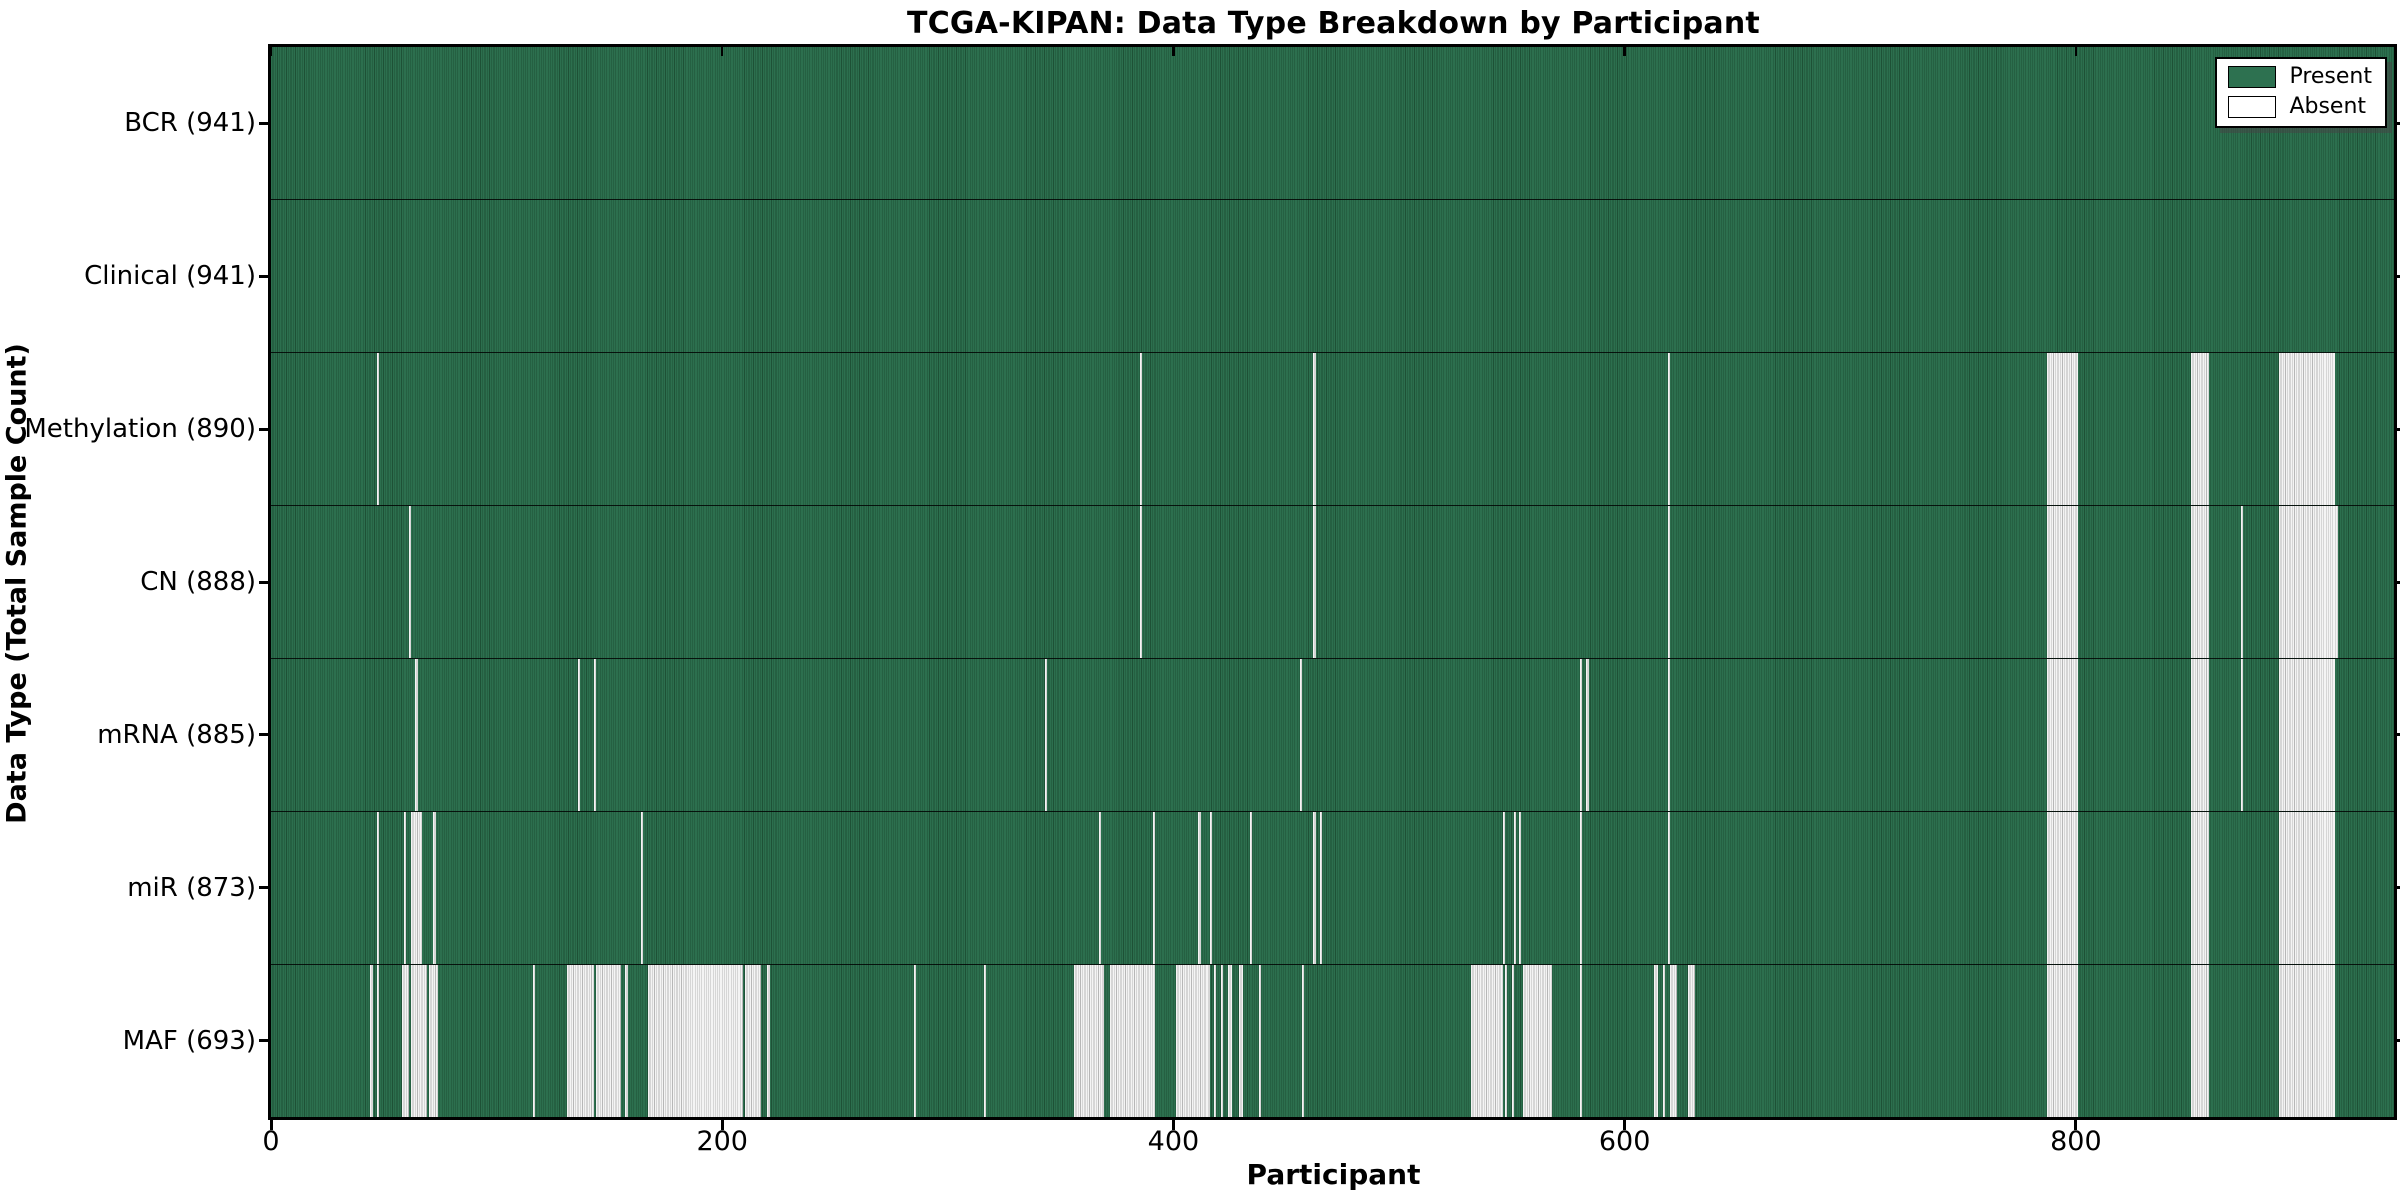 This screenshot has height=1200, width=2400. Describe the element at coordinates (1624, 1141) in the screenshot. I see `x-tick-label-600: 600` at that location.